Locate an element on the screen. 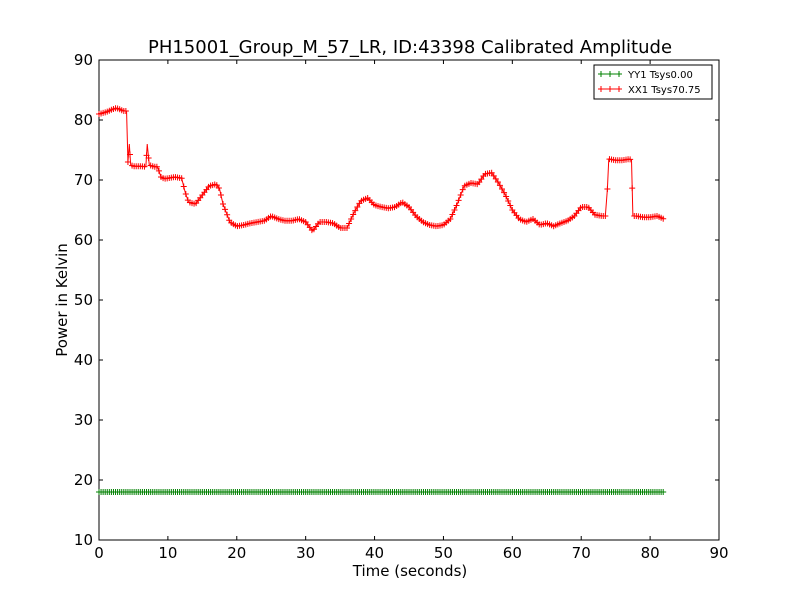 The image size is (800, 604). legend: YY1 Tsys0.00 XX1 Tsys70.75 is located at coordinates (653, 82).